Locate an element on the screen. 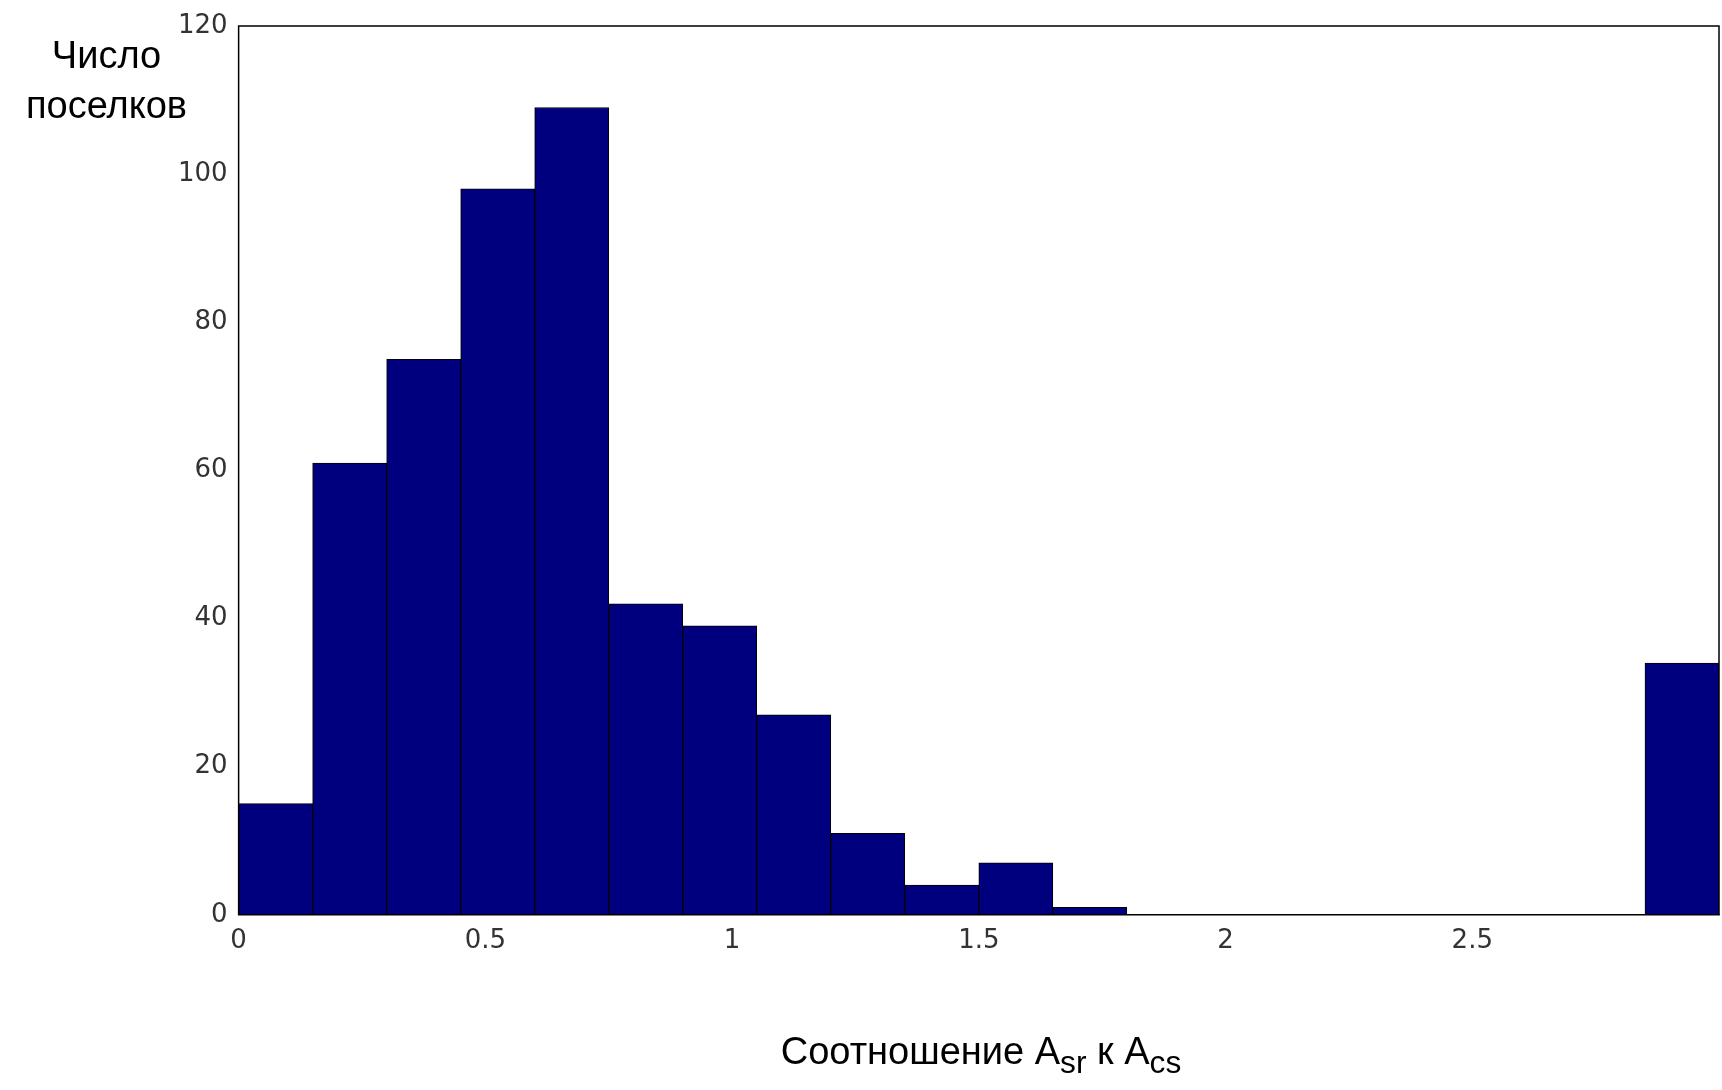 This screenshot has width=1722, height=1090. y-tick-label: 0 is located at coordinates (219, 912).